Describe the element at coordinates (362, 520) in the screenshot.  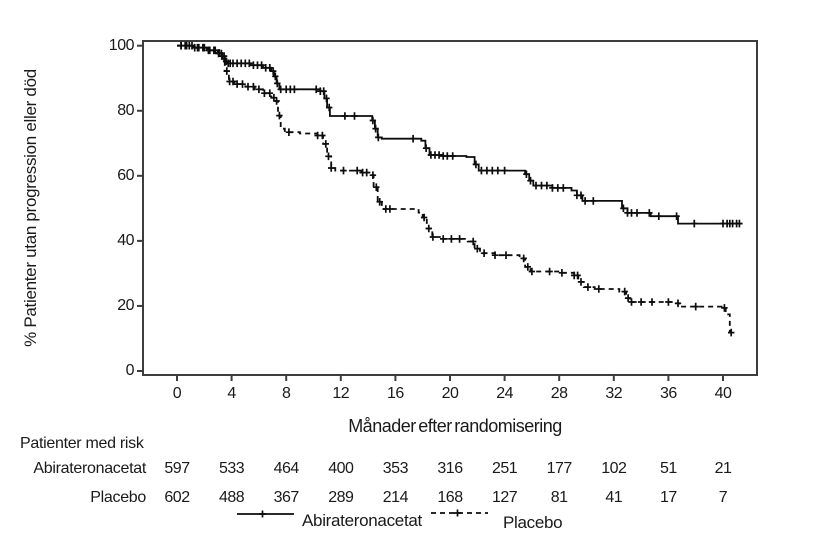
I see `legend-item-abirateronacetat: Abirateronacetat` at that location.